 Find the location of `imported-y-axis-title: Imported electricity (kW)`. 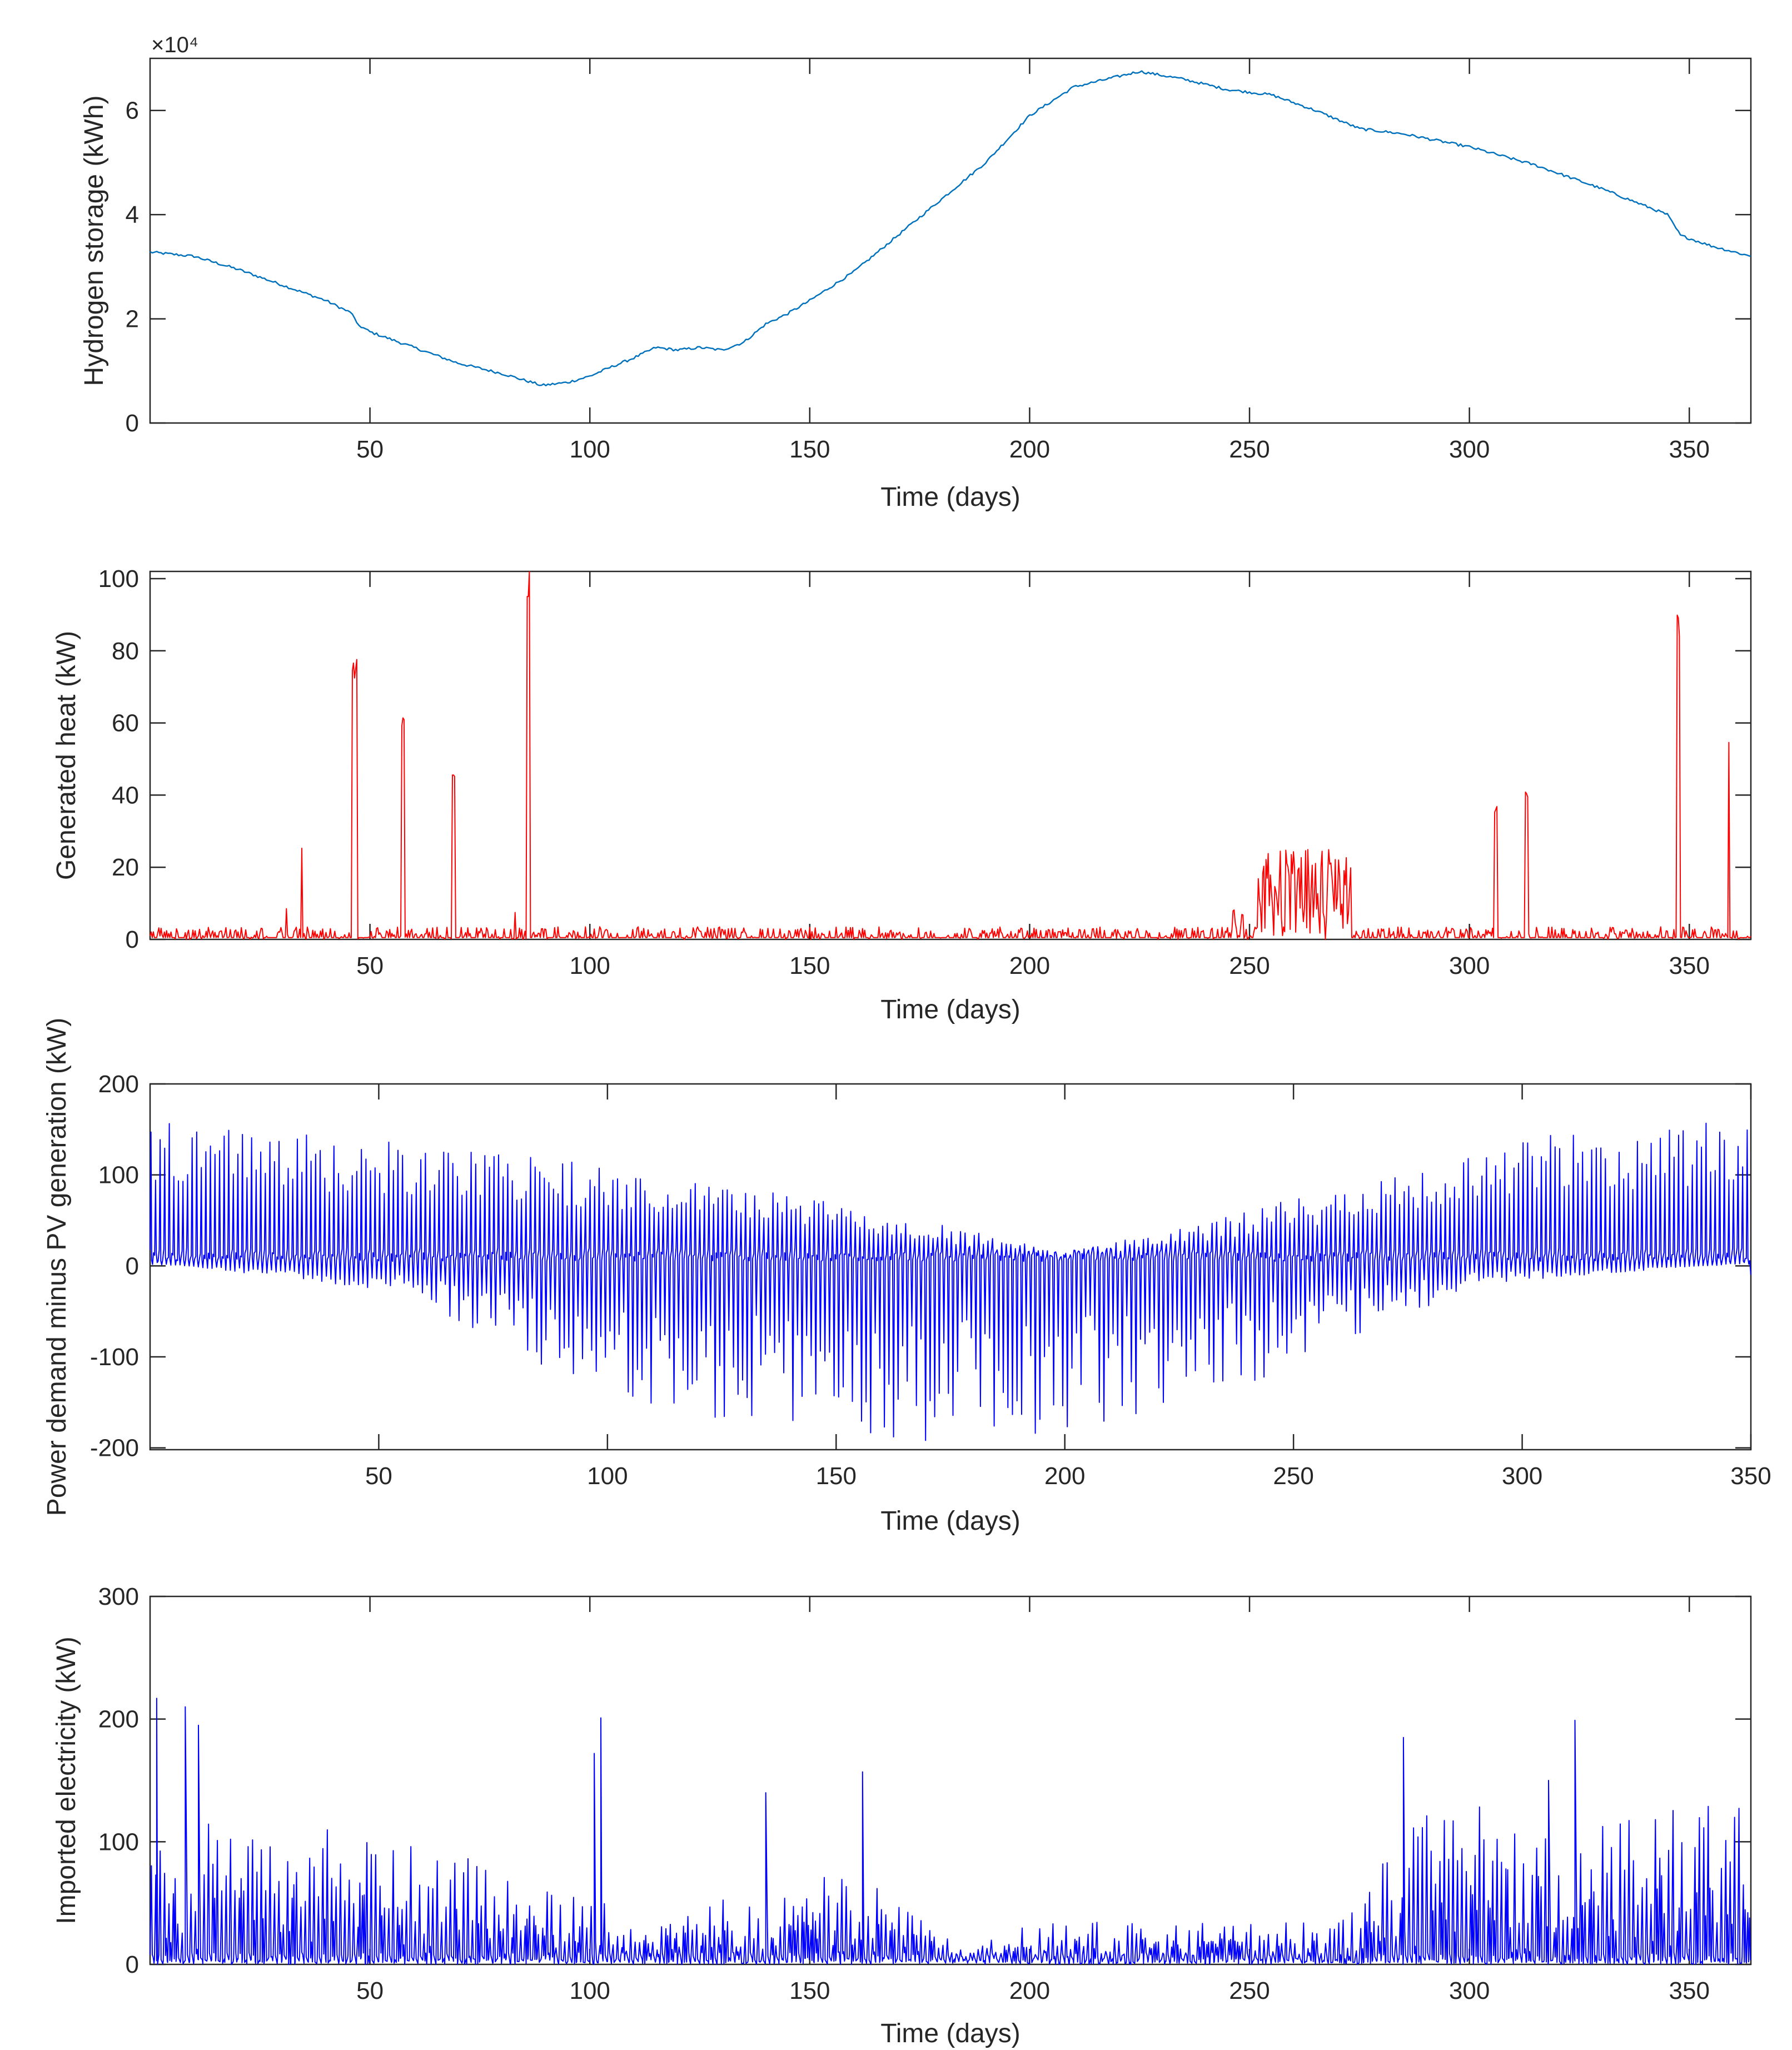

imported-y-axis-title: Imported electricity (kW) is located at coordinates (66, 1780).